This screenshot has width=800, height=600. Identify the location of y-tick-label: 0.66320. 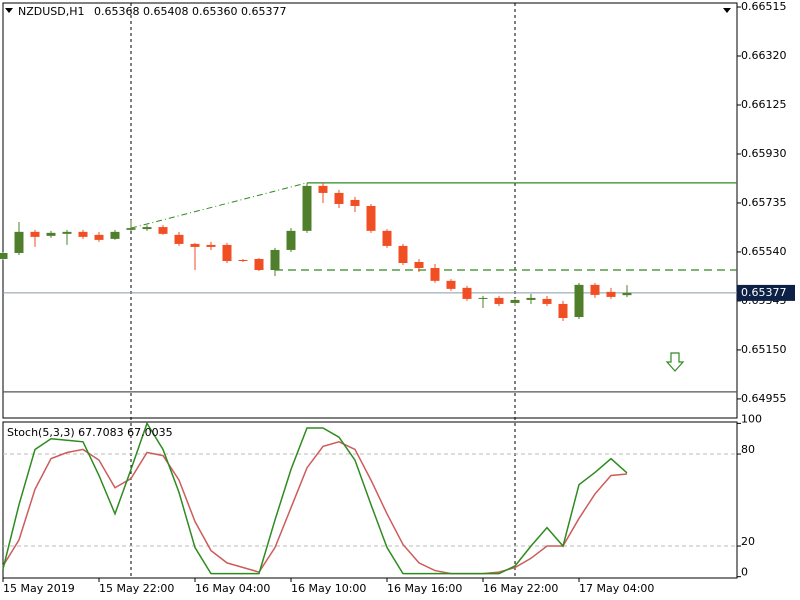
(764, 55).